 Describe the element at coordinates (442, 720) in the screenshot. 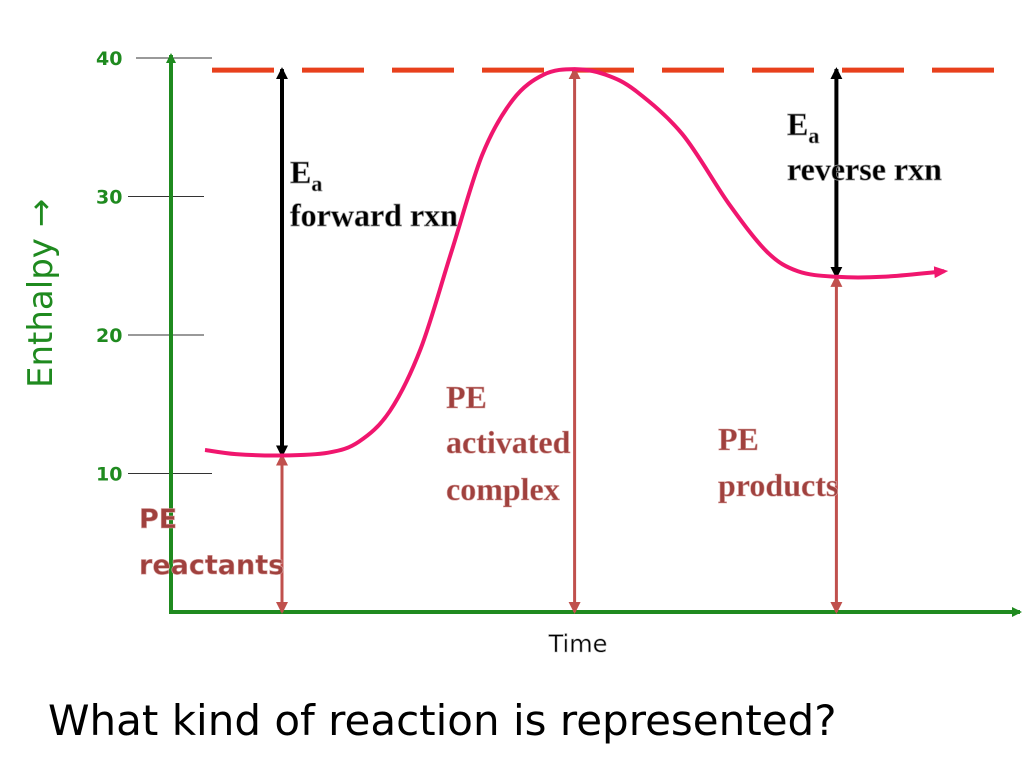

I see `question-text: What kind of reaction is represented?` at that location.